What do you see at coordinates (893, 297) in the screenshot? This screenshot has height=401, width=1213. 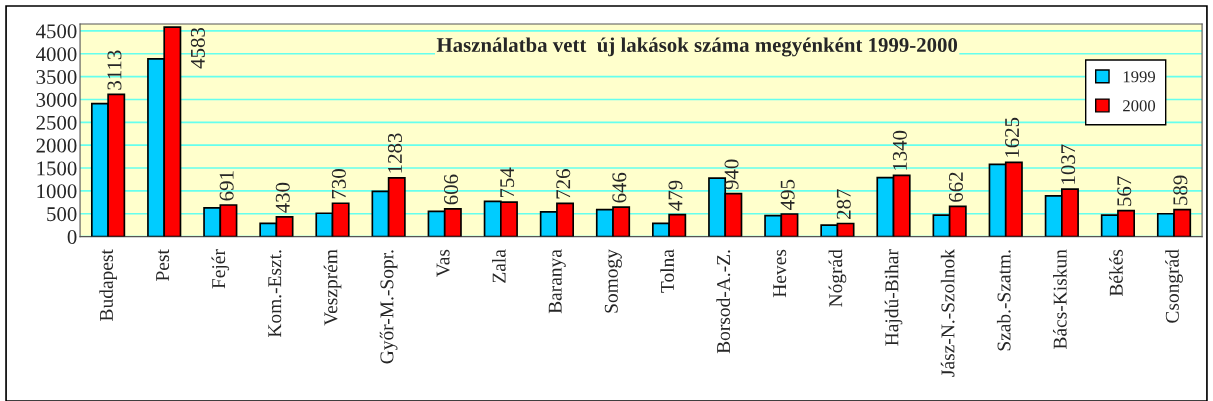 I see `x-tick-label: Hajdú-Bihar` at bounding box center [893, 297].